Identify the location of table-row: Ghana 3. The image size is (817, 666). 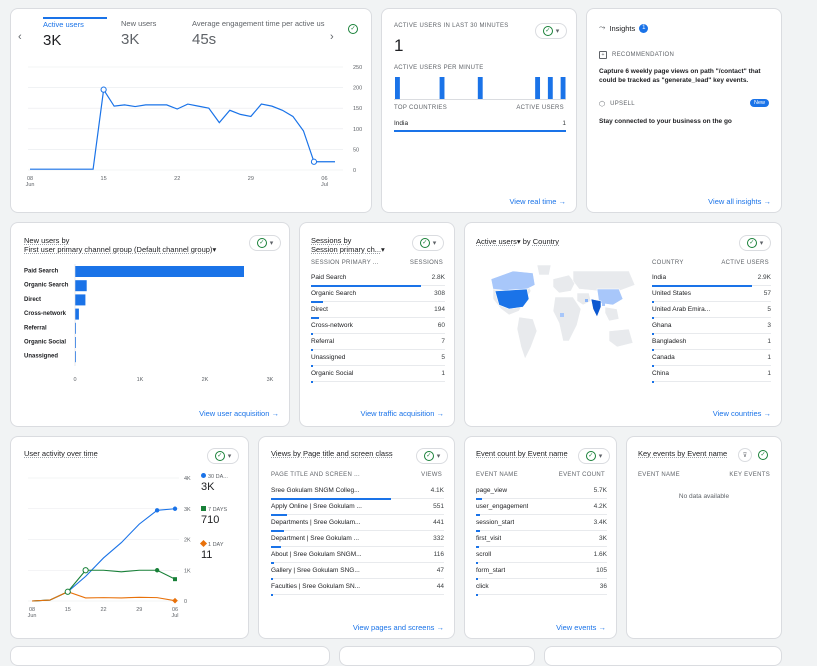
(711, 326).